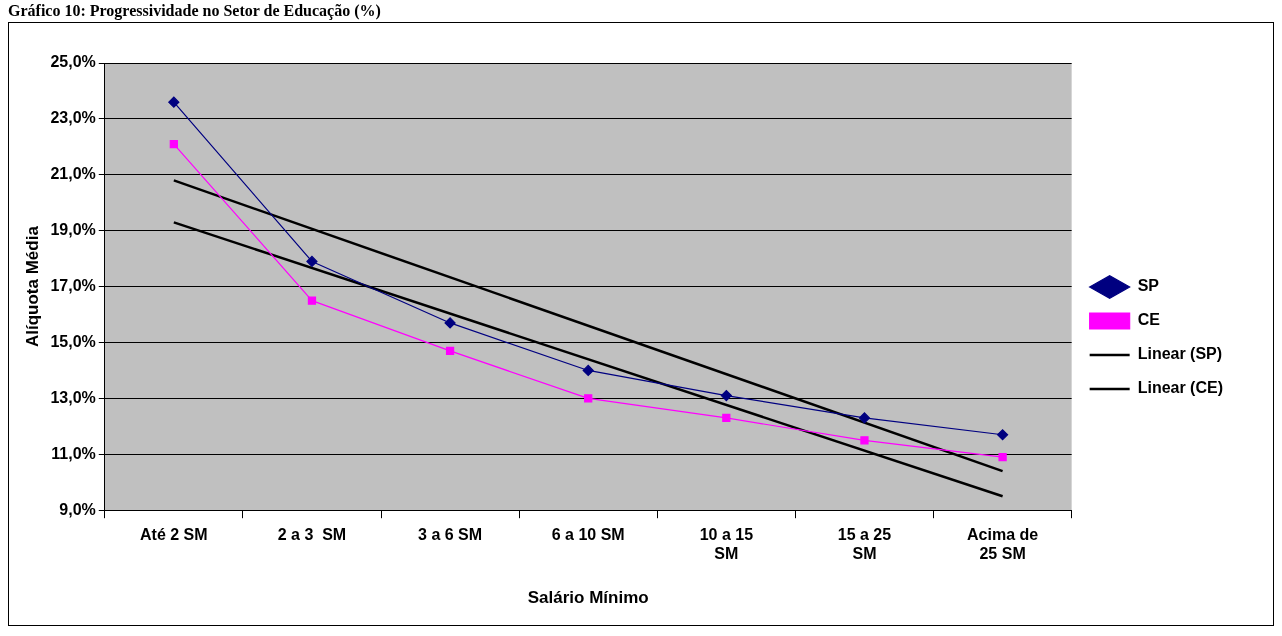 The width and height of the screenshot is (1282, 636). Describe the element at coordinates (450, 535) in the screenshot. I see `x-tick-label: 3 a 6 SM` at that location.